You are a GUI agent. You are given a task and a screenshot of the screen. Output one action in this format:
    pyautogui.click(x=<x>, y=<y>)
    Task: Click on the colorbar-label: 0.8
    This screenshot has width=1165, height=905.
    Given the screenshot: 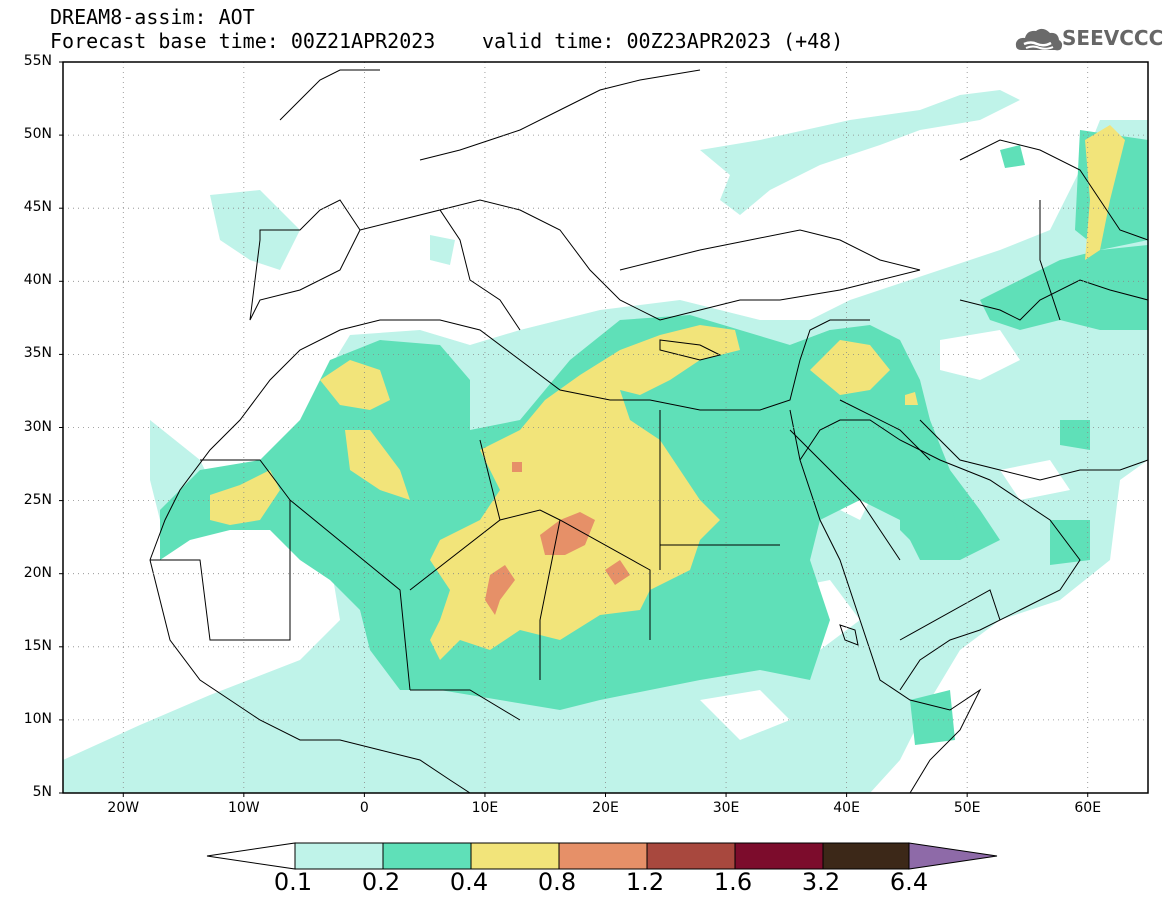 What is the action you would take?
    pyautogui.click(x=557, y=882)
    